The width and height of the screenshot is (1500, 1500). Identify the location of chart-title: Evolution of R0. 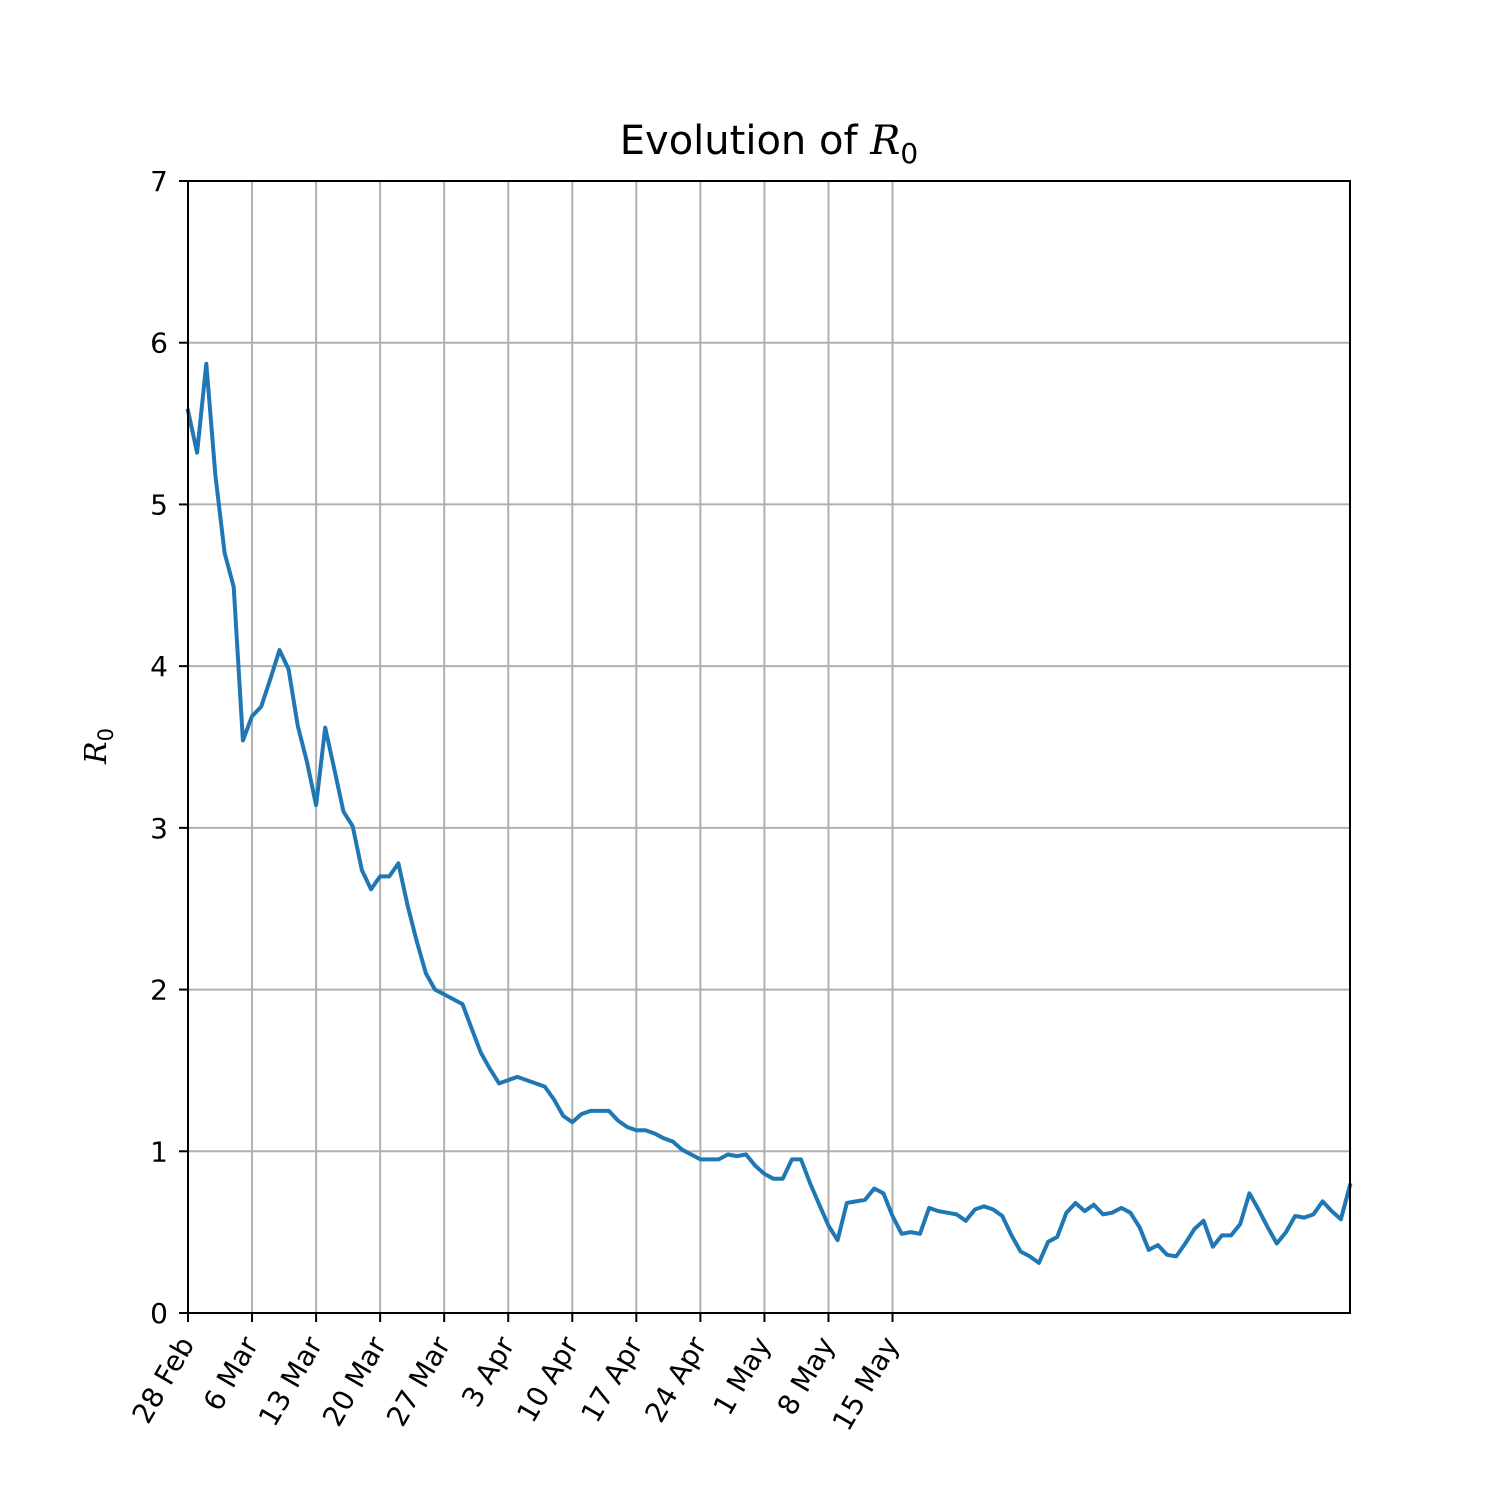
(769, 144).